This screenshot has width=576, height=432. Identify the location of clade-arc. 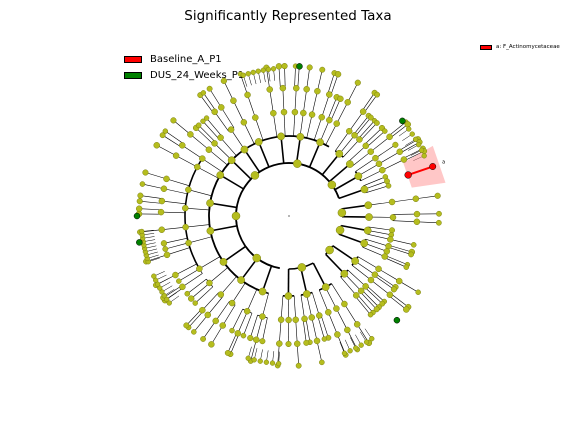
(194, 212).